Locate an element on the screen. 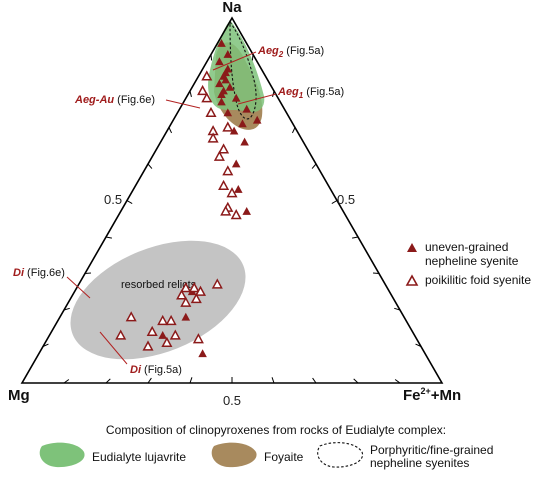 This screenshot has width=550, height=477. annotation-aeg-au: Aeg-Au (Fig.6e) is located at coordinates (114, 100).